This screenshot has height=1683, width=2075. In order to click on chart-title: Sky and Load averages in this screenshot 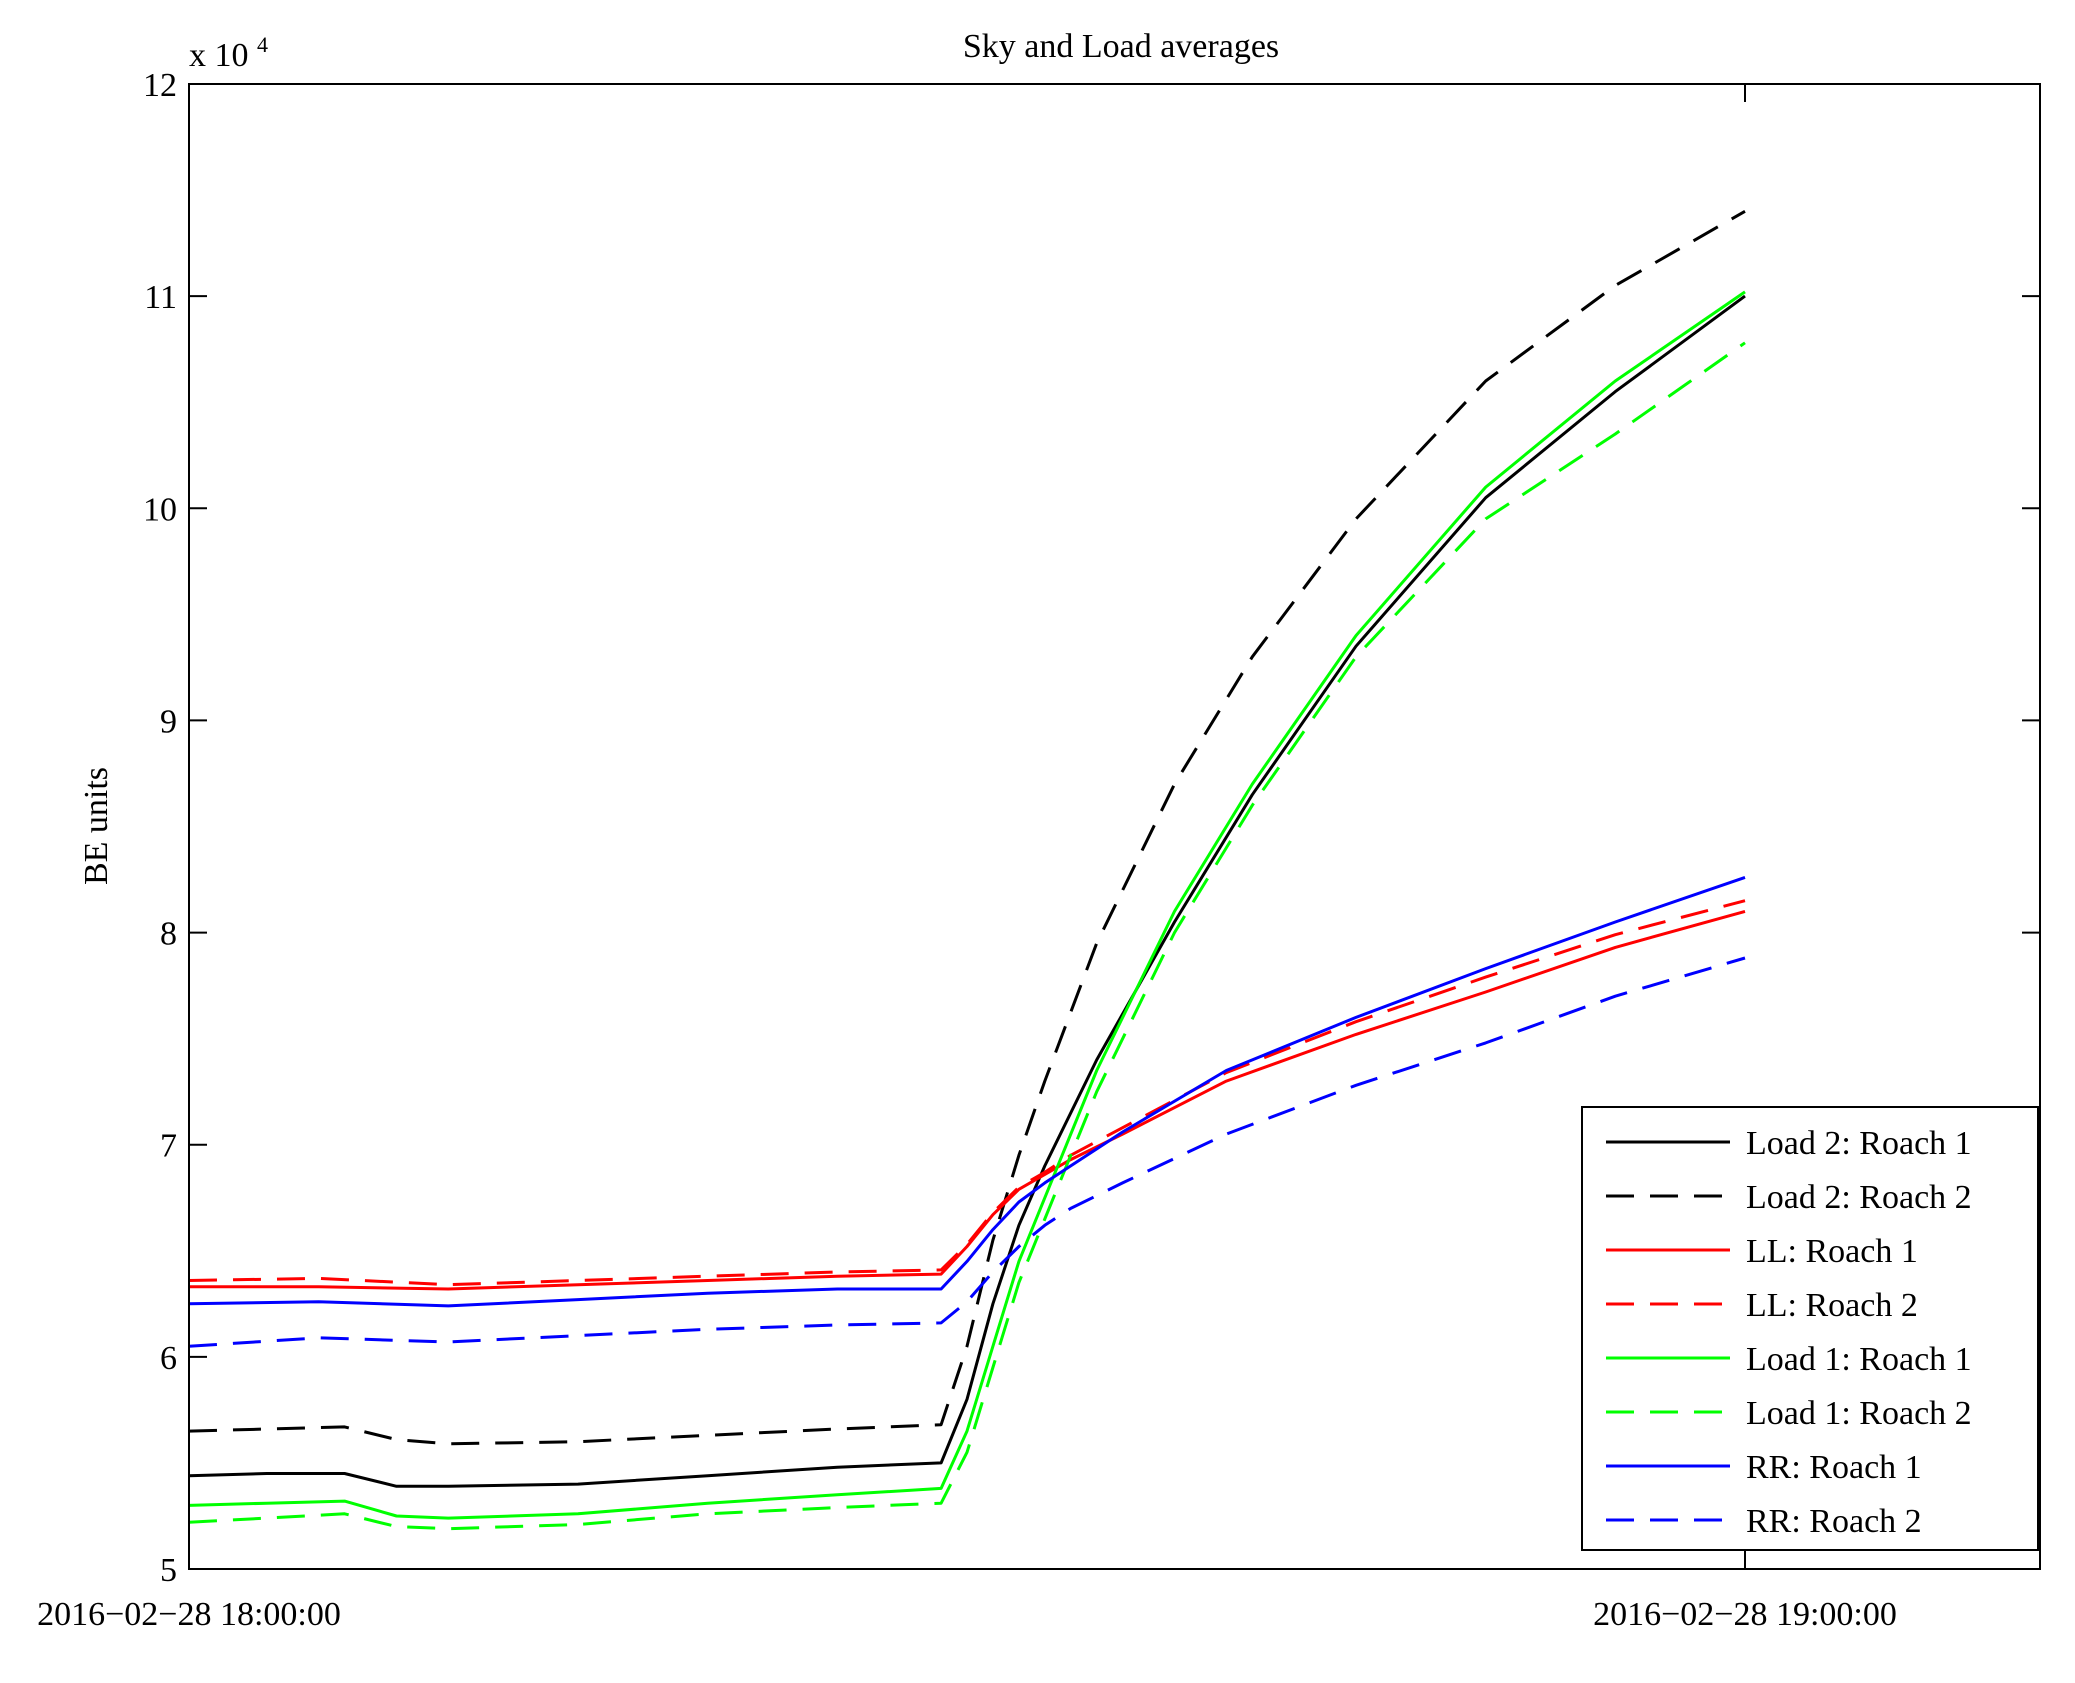, I will do `click(1121, 46)`.